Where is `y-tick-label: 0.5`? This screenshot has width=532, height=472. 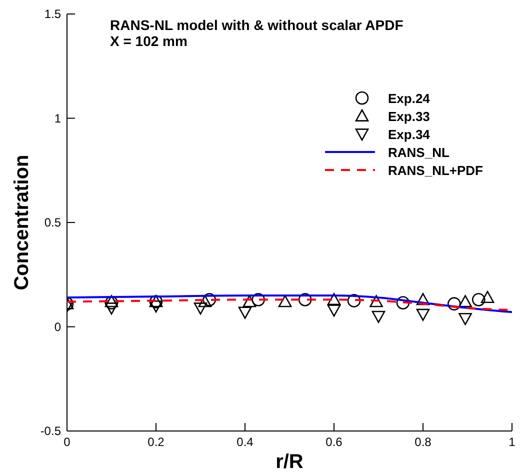
y-tick-label: 0.5 is located at coordinates (53, 223).